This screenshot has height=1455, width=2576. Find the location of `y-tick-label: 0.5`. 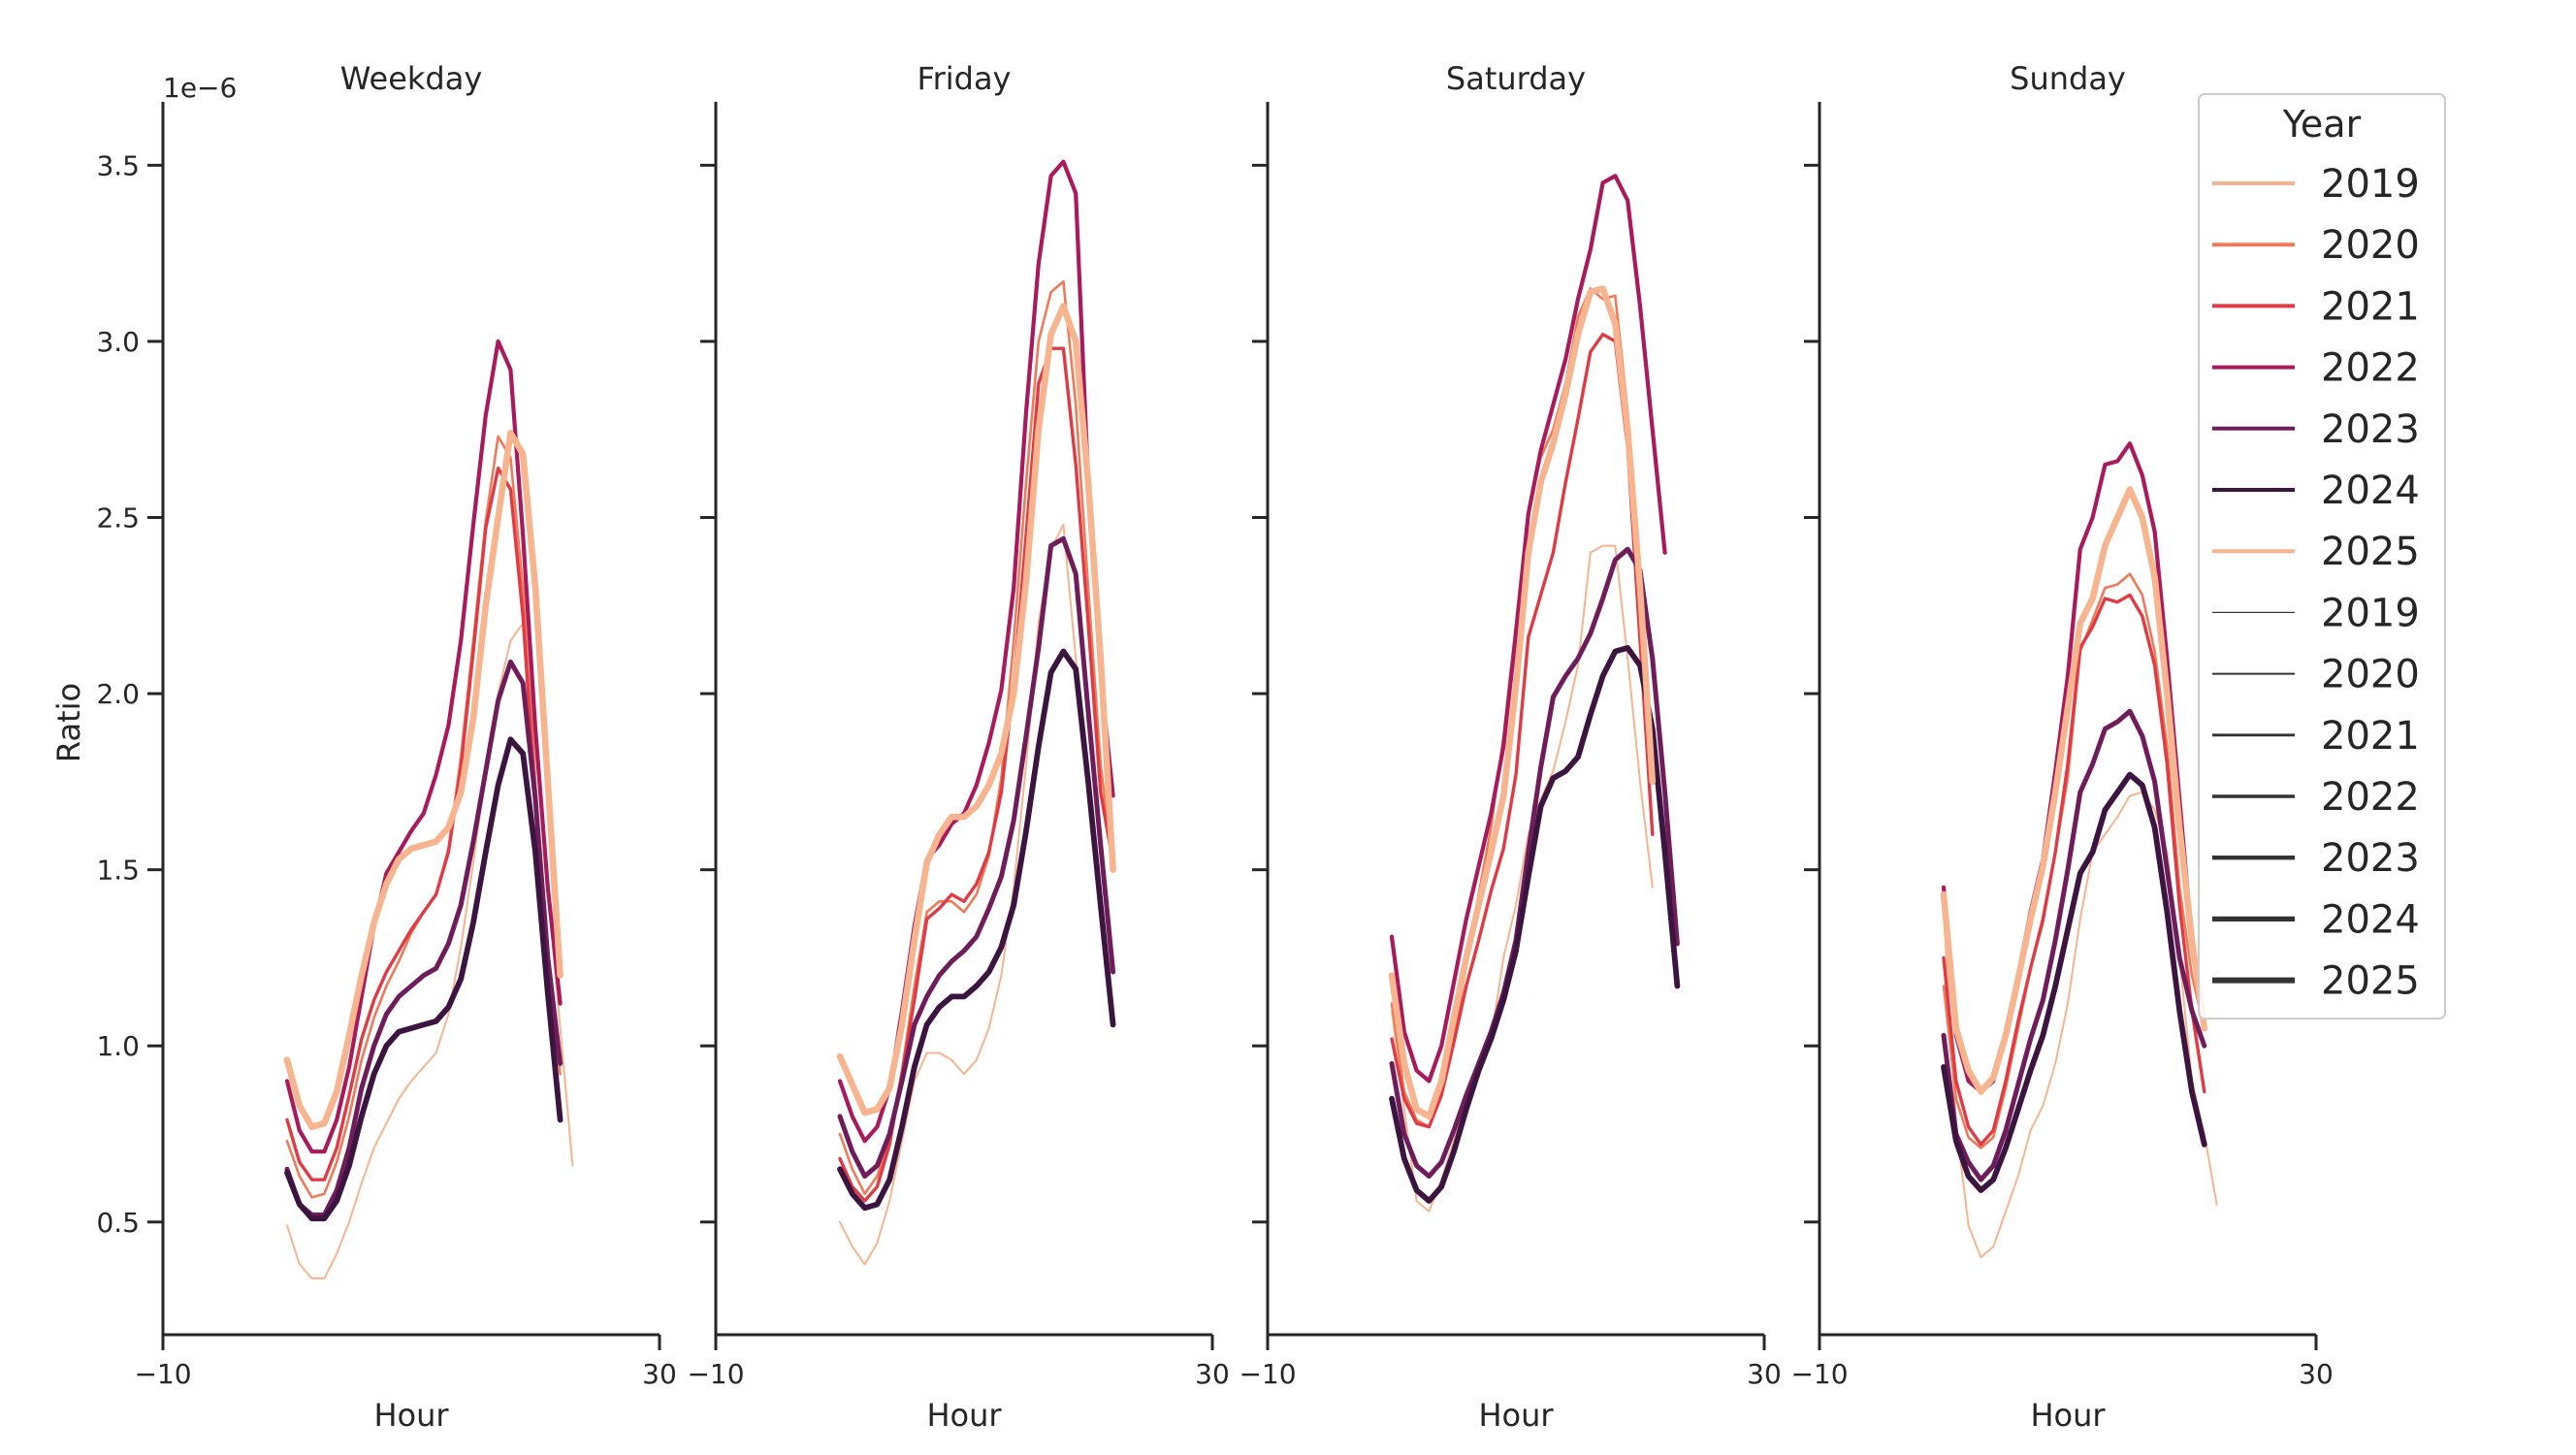

y-tick-label: 0.5 is located at coordinates (118, 1223).